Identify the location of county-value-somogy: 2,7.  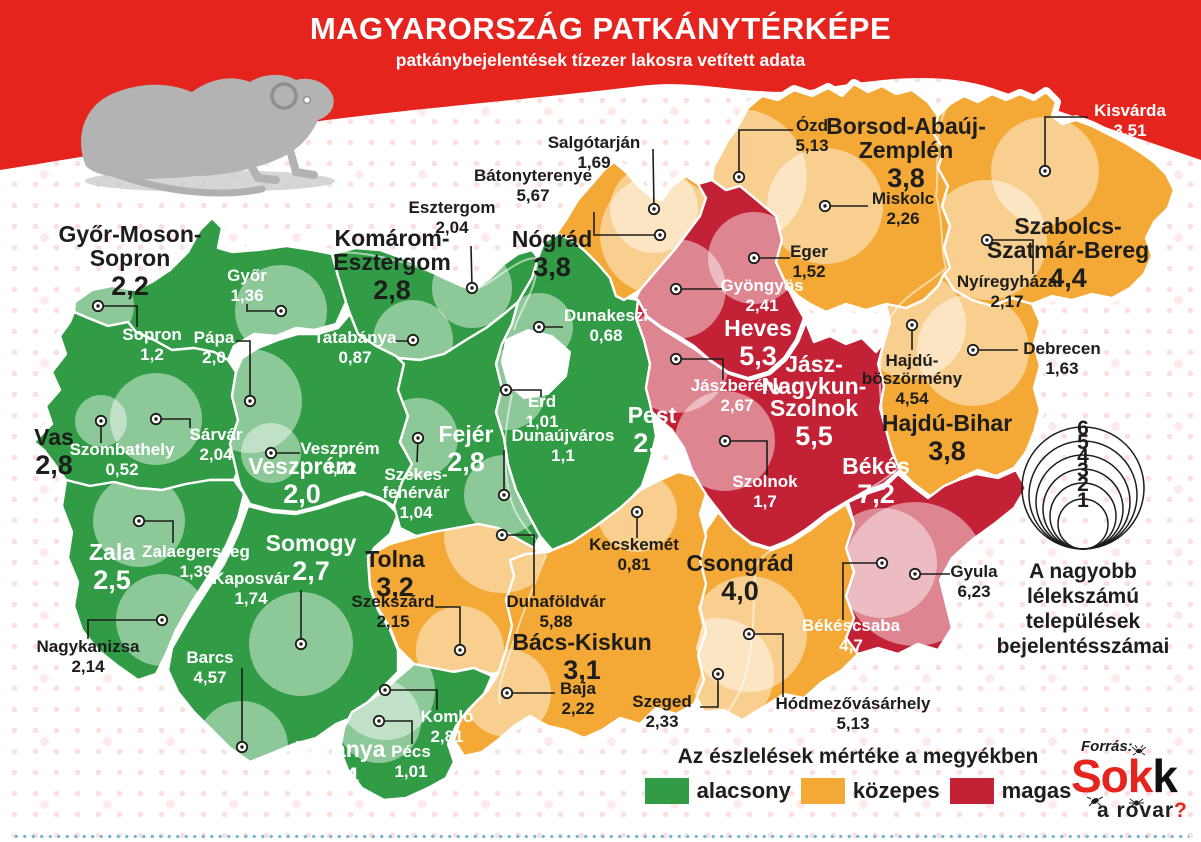
(311, 571).